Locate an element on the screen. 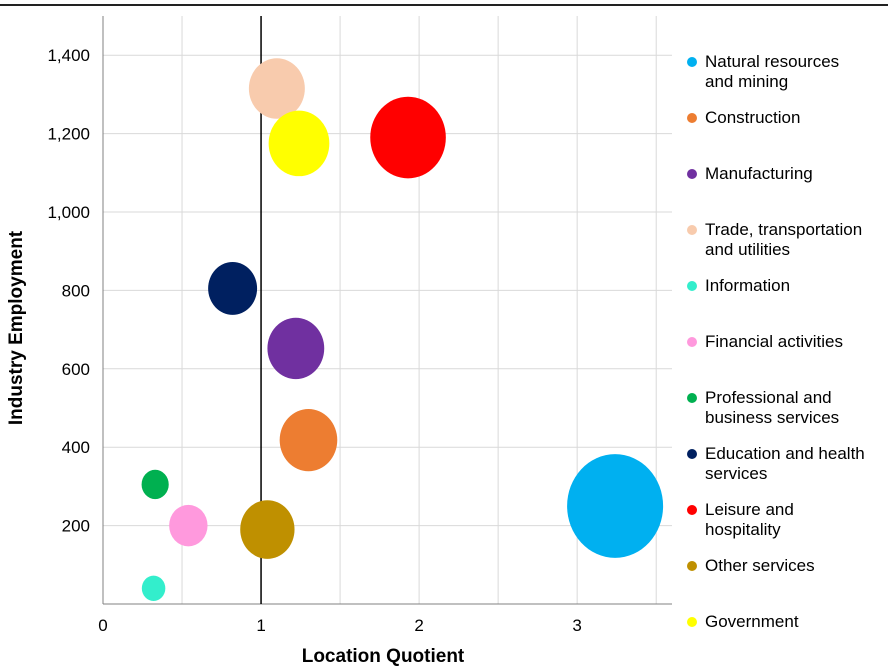 The width and height of the screenshot is (888, 667). legend-item: Manufacturing is located at coordinates (787, 174).